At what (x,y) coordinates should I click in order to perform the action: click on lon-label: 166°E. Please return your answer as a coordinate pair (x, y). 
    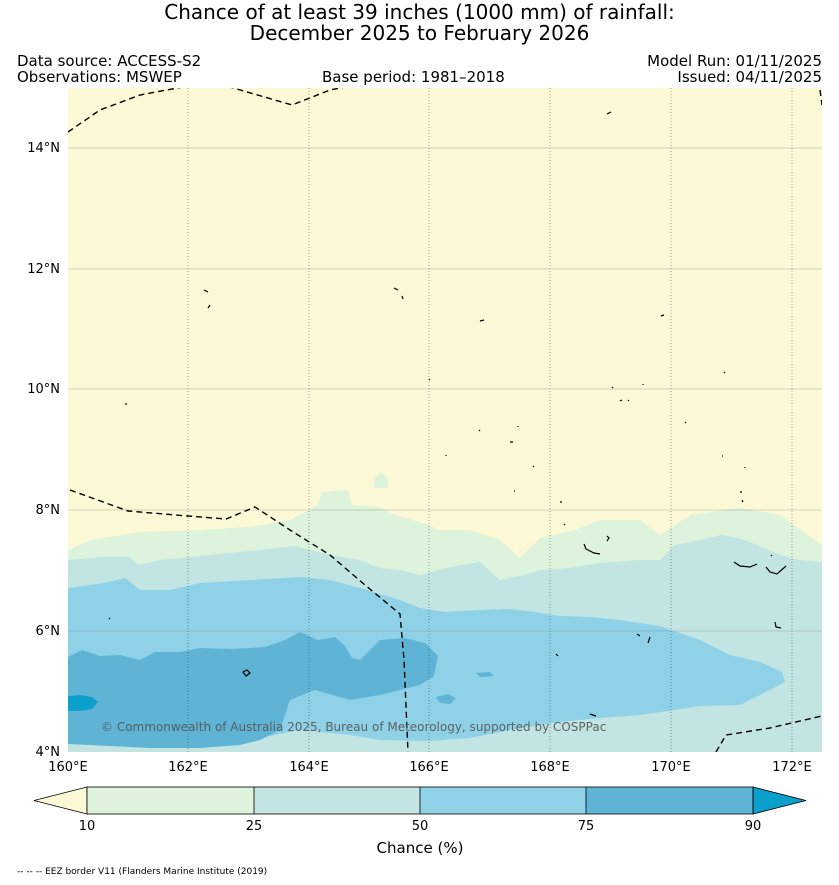
    Looking at the image, I should click on (429, 767).